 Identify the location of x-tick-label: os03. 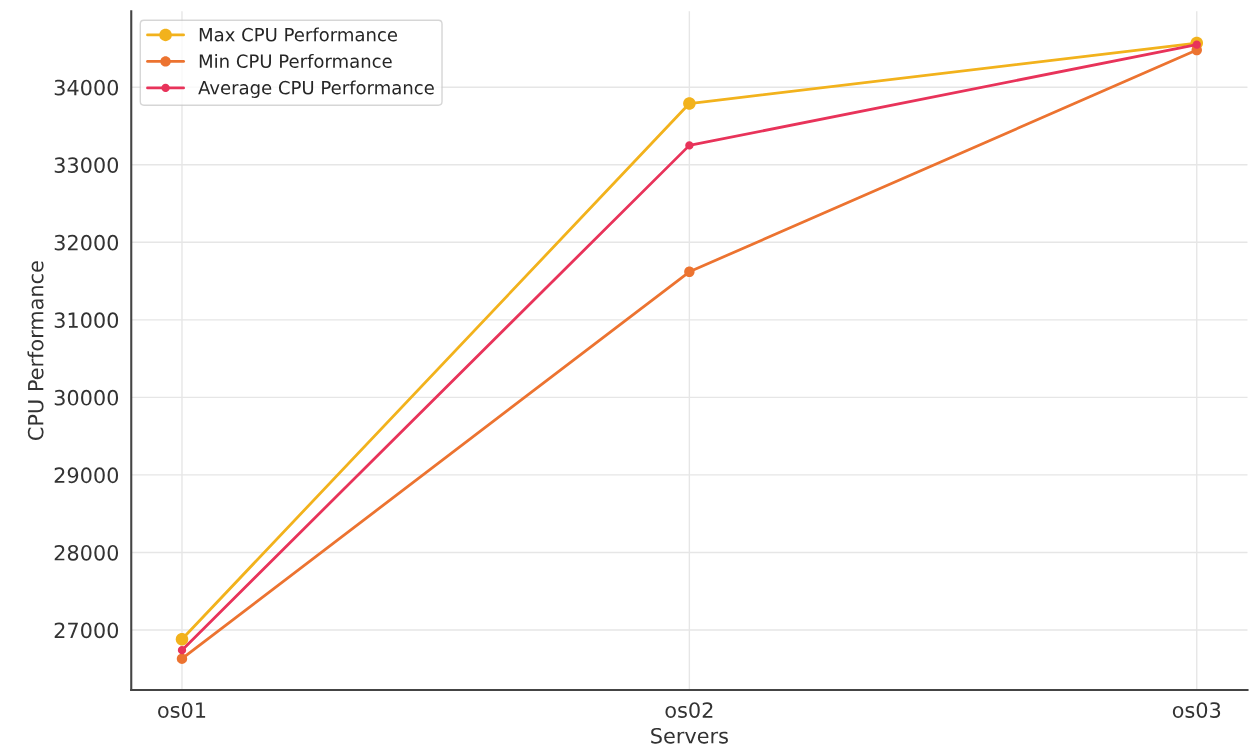
(1196, 710).